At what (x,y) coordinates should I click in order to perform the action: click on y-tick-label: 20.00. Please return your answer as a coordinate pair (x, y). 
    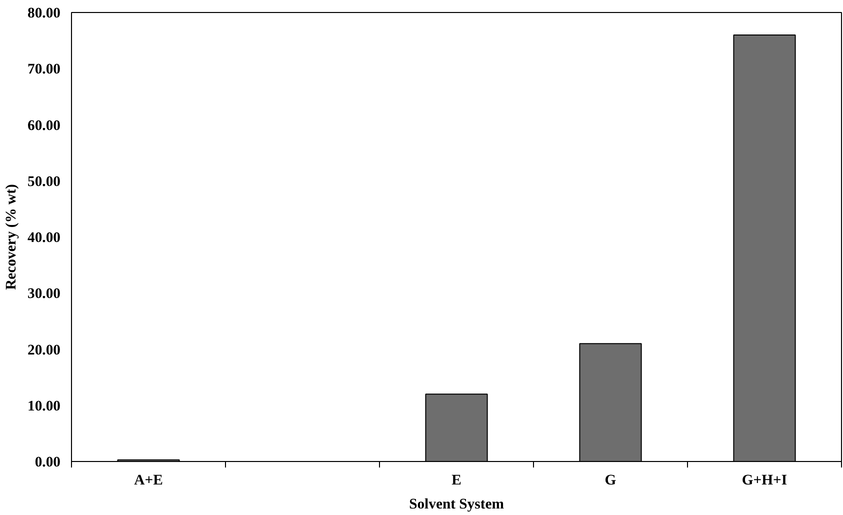
    Looking at the image, I should click on (44, 350).